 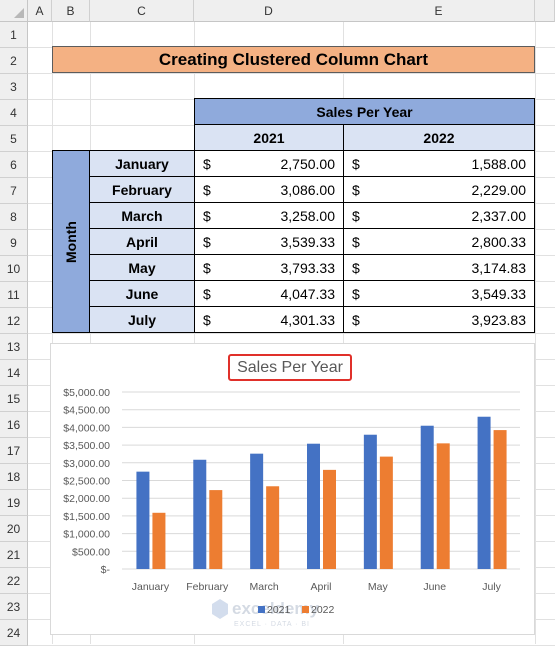 What do you see at coordinates (40, 11) in the screenshot?
I see `column-header-a: A` at bounding box center [40, 11].